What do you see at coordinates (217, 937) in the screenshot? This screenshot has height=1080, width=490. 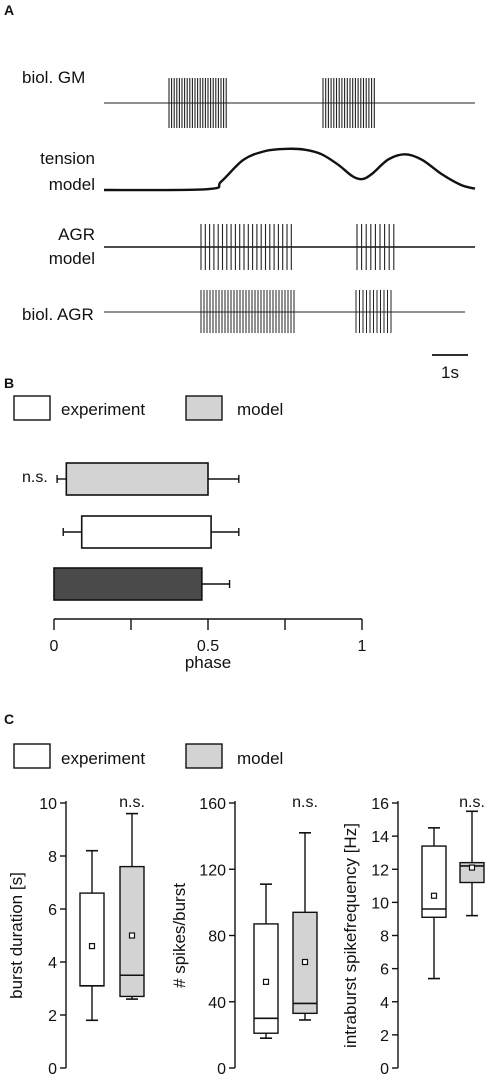 I see `spikes-y-tick-label-2: 80` at bounding box center [217, 937].